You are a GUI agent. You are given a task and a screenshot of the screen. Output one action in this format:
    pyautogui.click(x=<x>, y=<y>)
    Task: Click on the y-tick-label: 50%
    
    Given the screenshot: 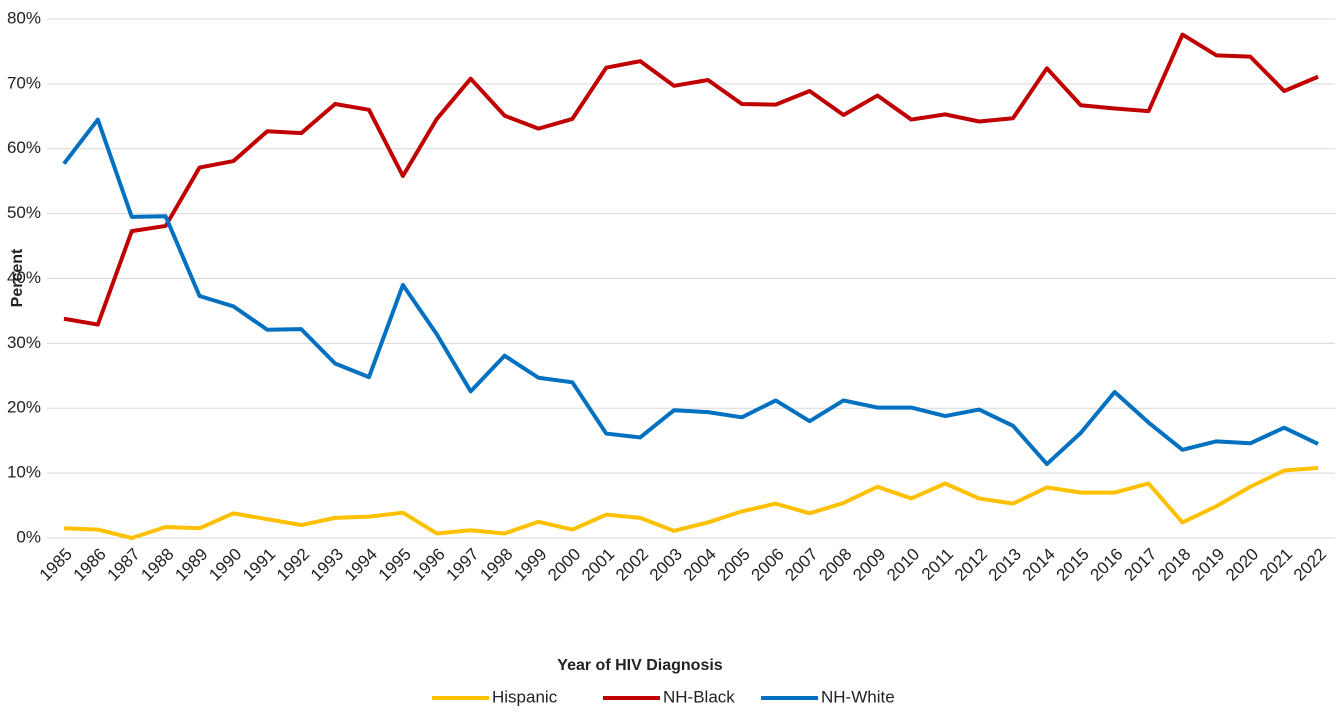 What is the action you would take?
    pyautogui.click(x=24, y=212)
    